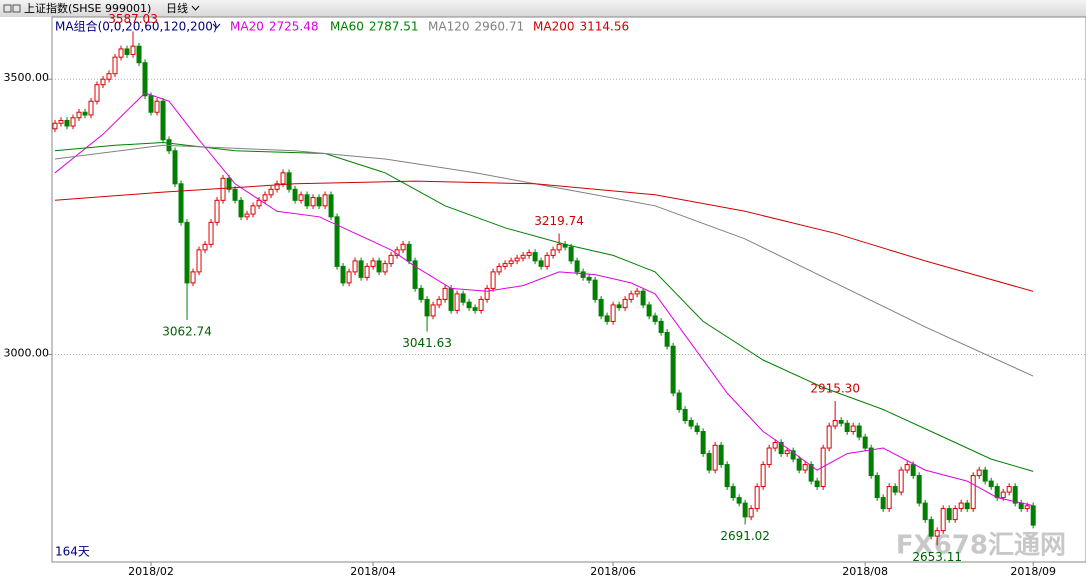  I want to click on annotation: 3041.63, so click(427, 343).